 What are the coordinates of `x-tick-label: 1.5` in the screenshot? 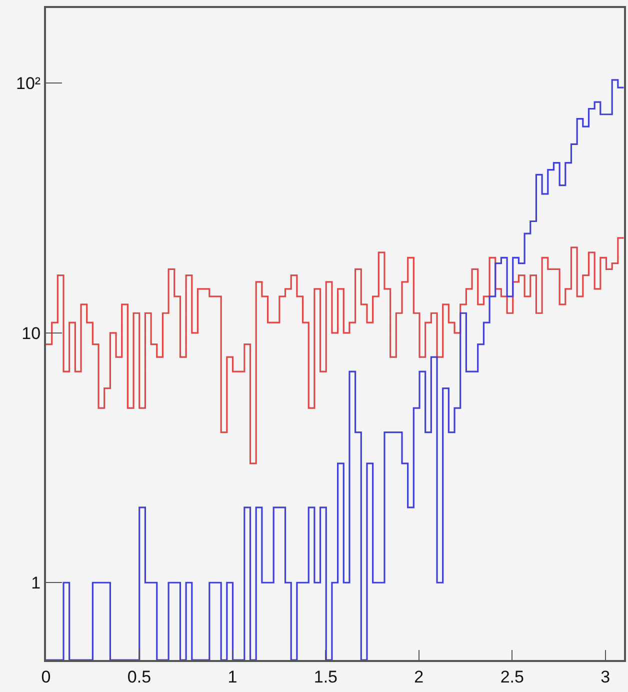 It's located at (326, 676).